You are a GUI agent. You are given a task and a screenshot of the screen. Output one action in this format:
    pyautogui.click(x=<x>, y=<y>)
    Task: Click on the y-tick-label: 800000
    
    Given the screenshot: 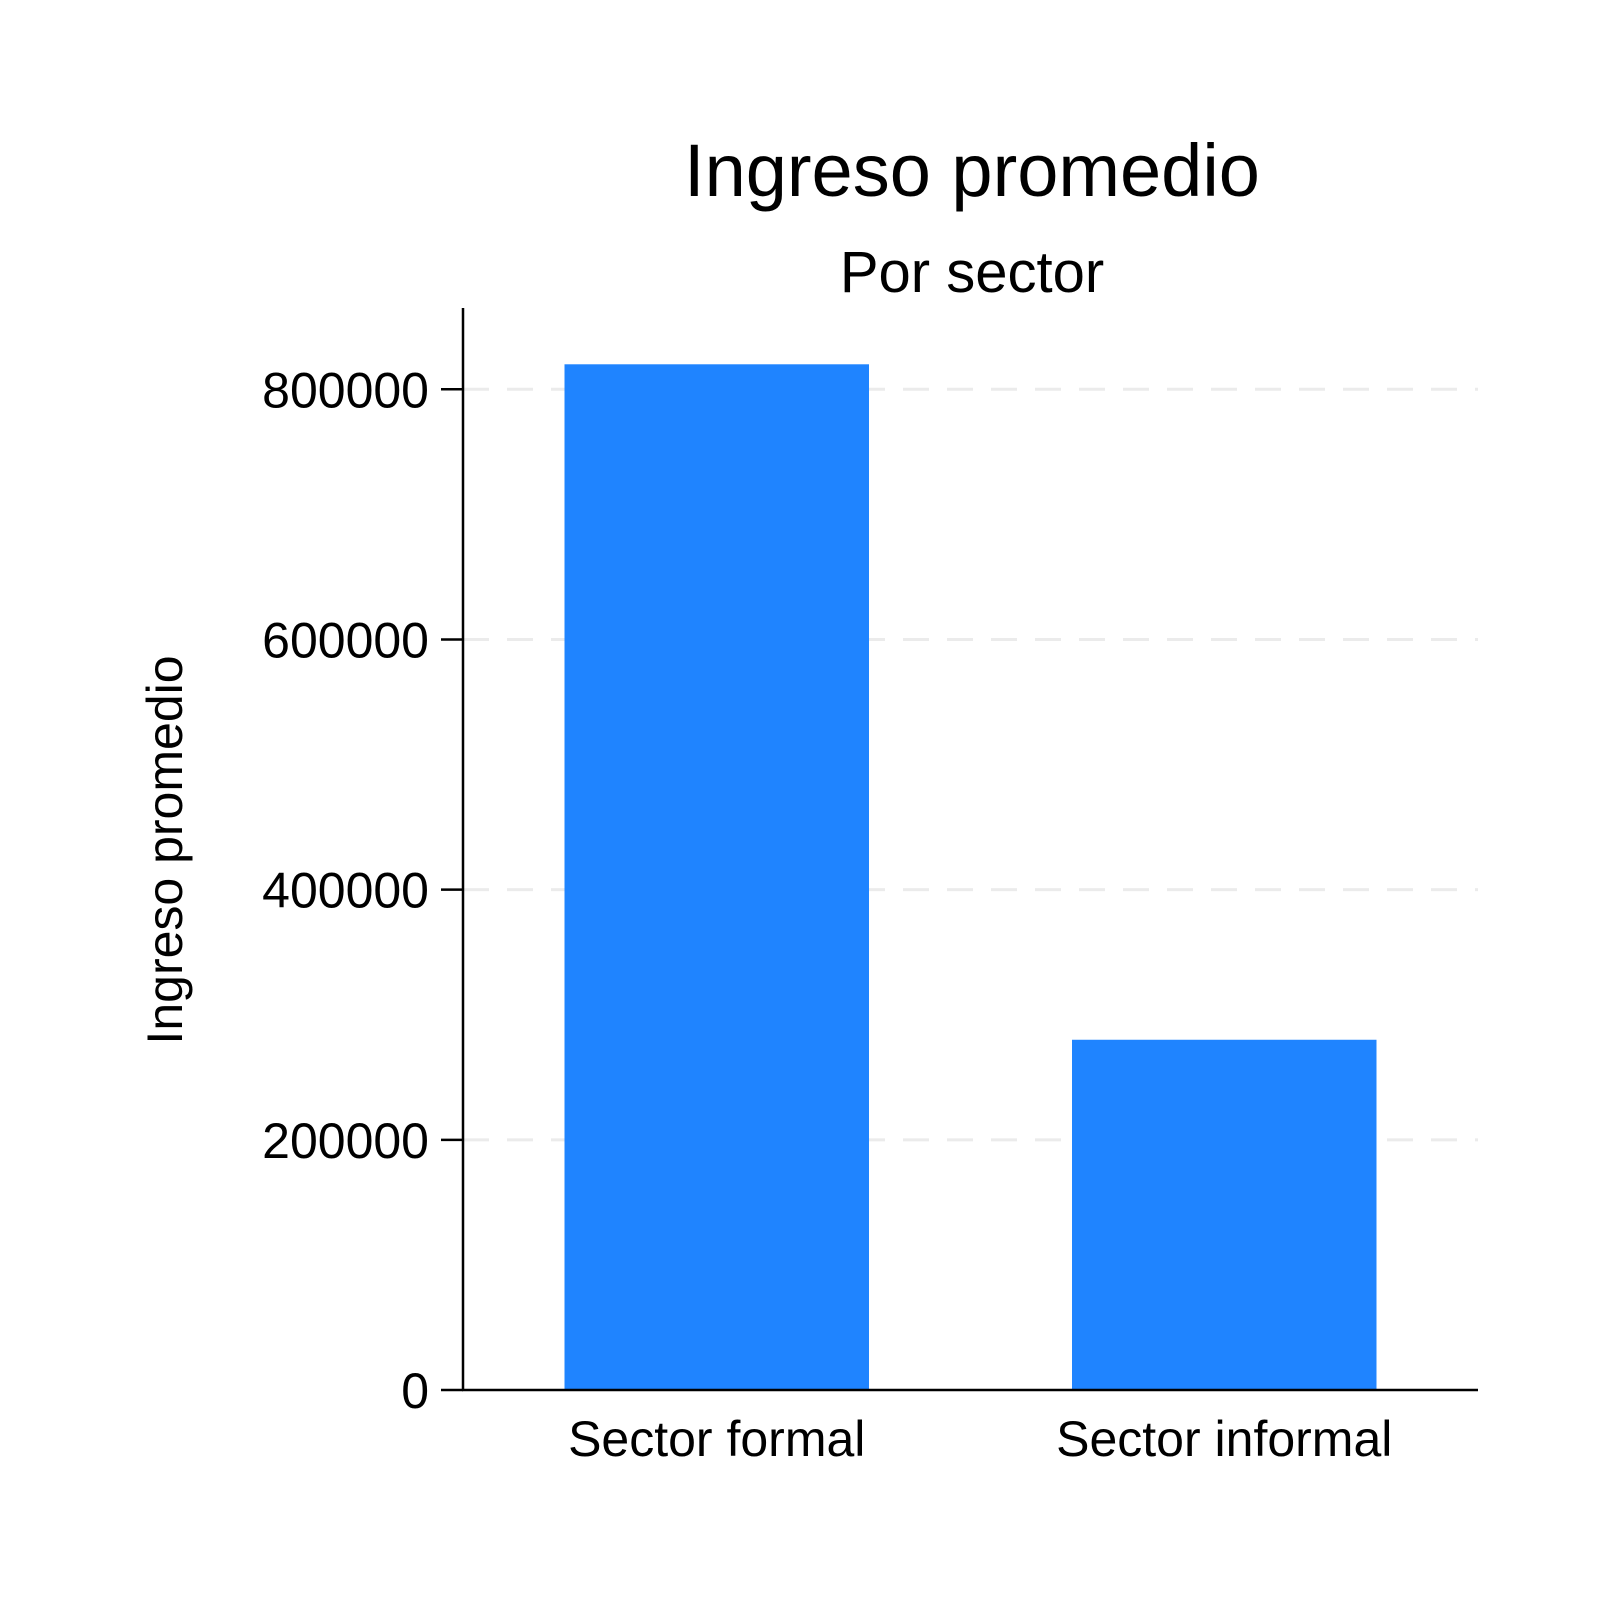 What is the action you would take?
    pyautogui.click(x=345, y=390)
    